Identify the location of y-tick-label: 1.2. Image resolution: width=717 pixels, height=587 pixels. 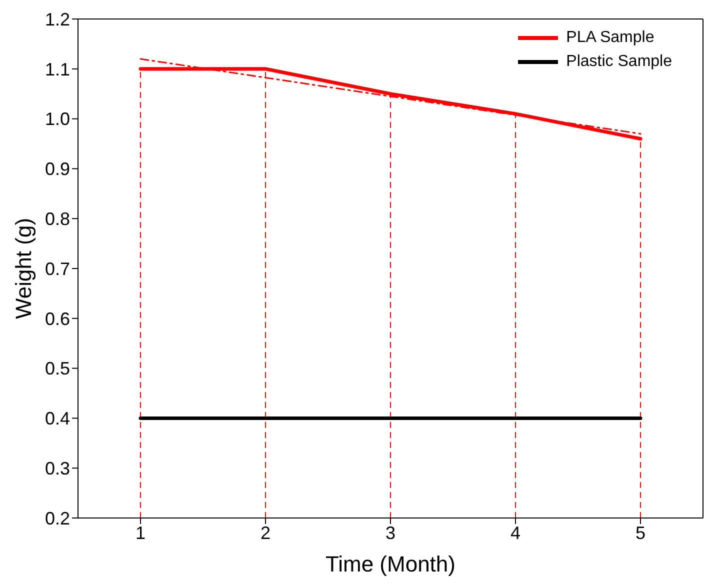
(57, 19).